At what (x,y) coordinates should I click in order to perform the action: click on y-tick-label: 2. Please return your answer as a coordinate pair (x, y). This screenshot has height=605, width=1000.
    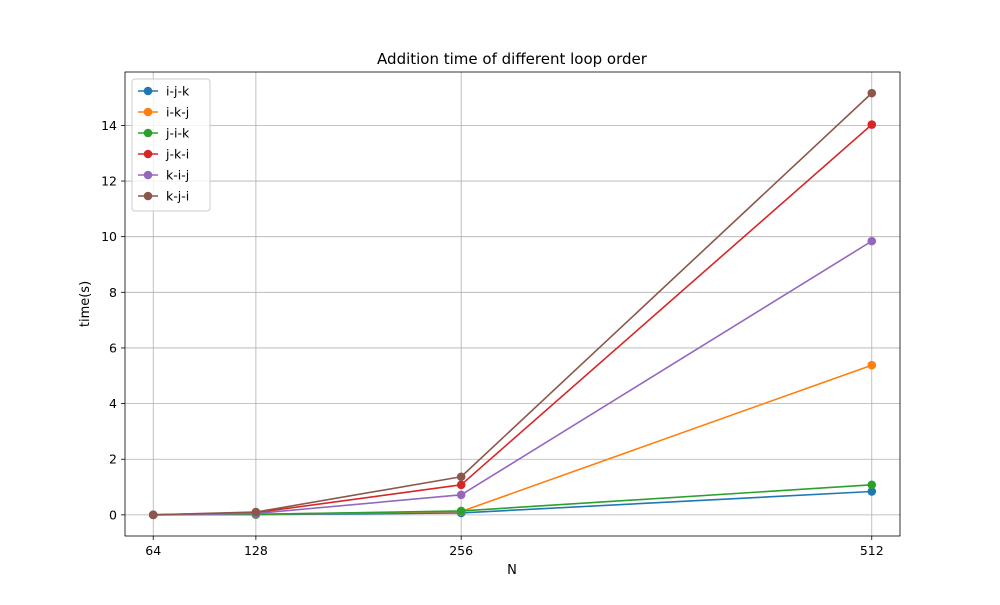
    Looking at the image, I should click on (113, 459).